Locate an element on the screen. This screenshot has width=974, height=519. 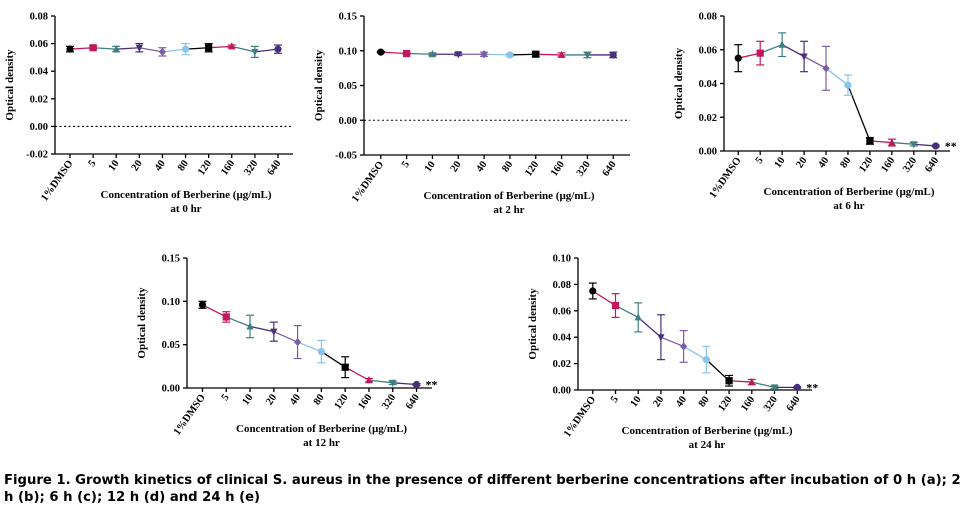
x-axis-subtitle: at 2 hr is located at coordinates (508, 210).